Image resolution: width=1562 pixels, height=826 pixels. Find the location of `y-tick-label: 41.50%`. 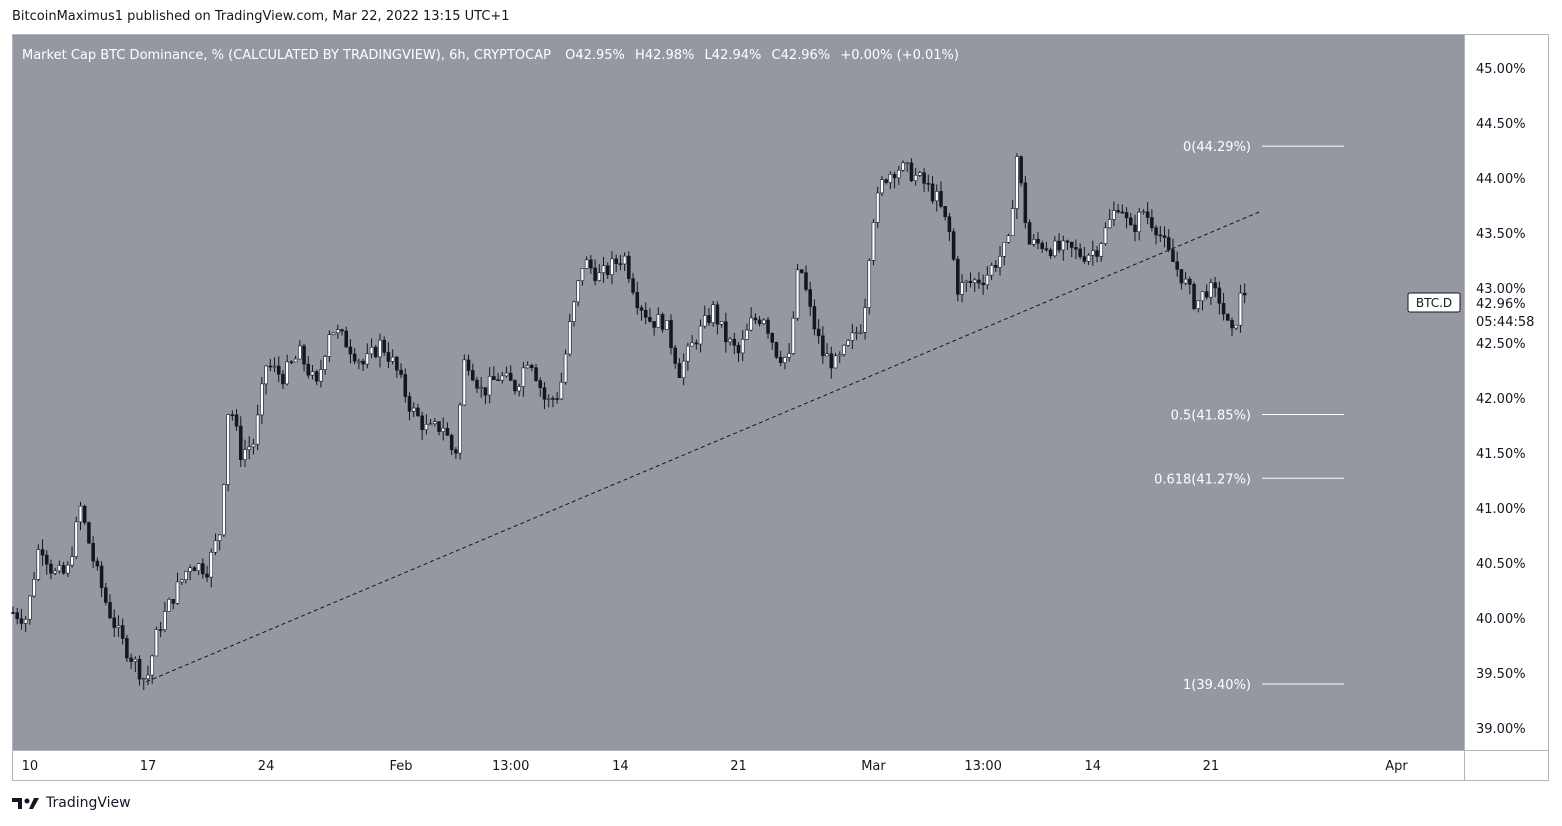

y-tick-label: 41.50% is located at coordinates (1501, 454).